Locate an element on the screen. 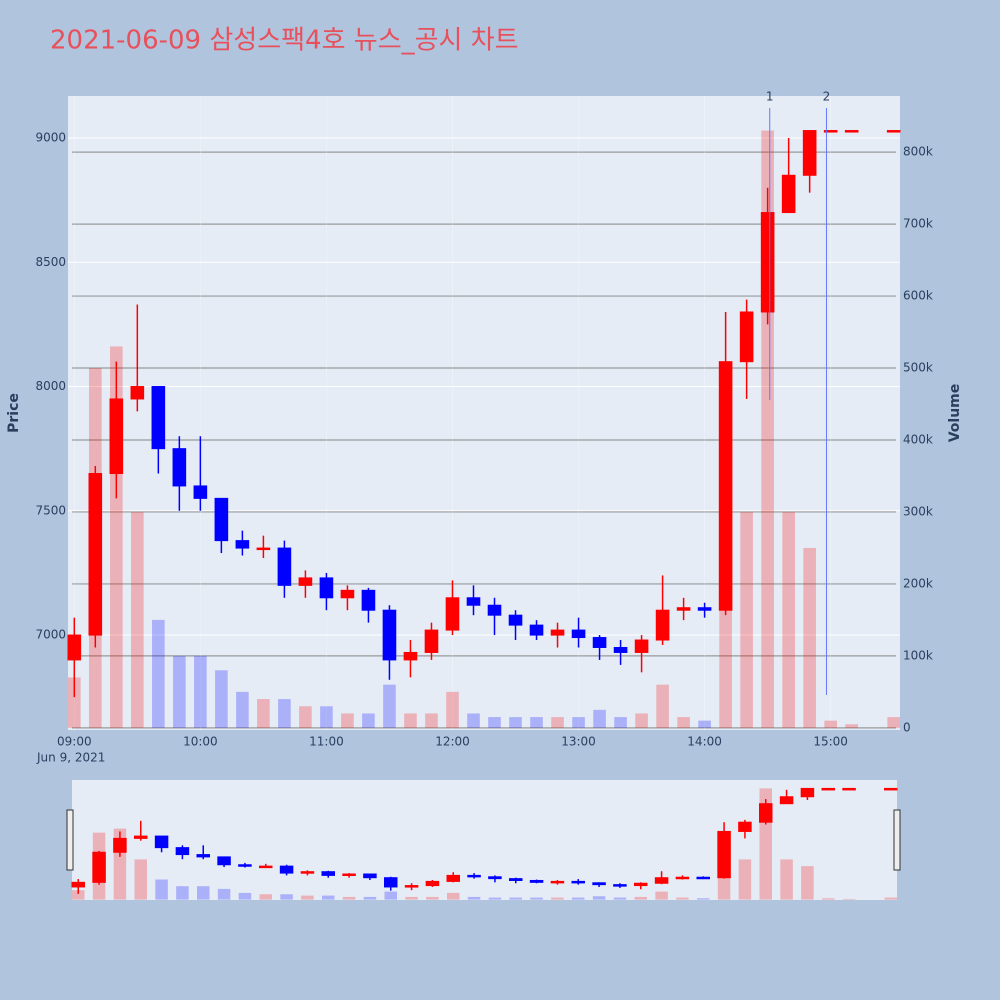 This screenshot has height=1000, width=1000. x-tick-label: 12:00 is located at coordinates (452, 742).